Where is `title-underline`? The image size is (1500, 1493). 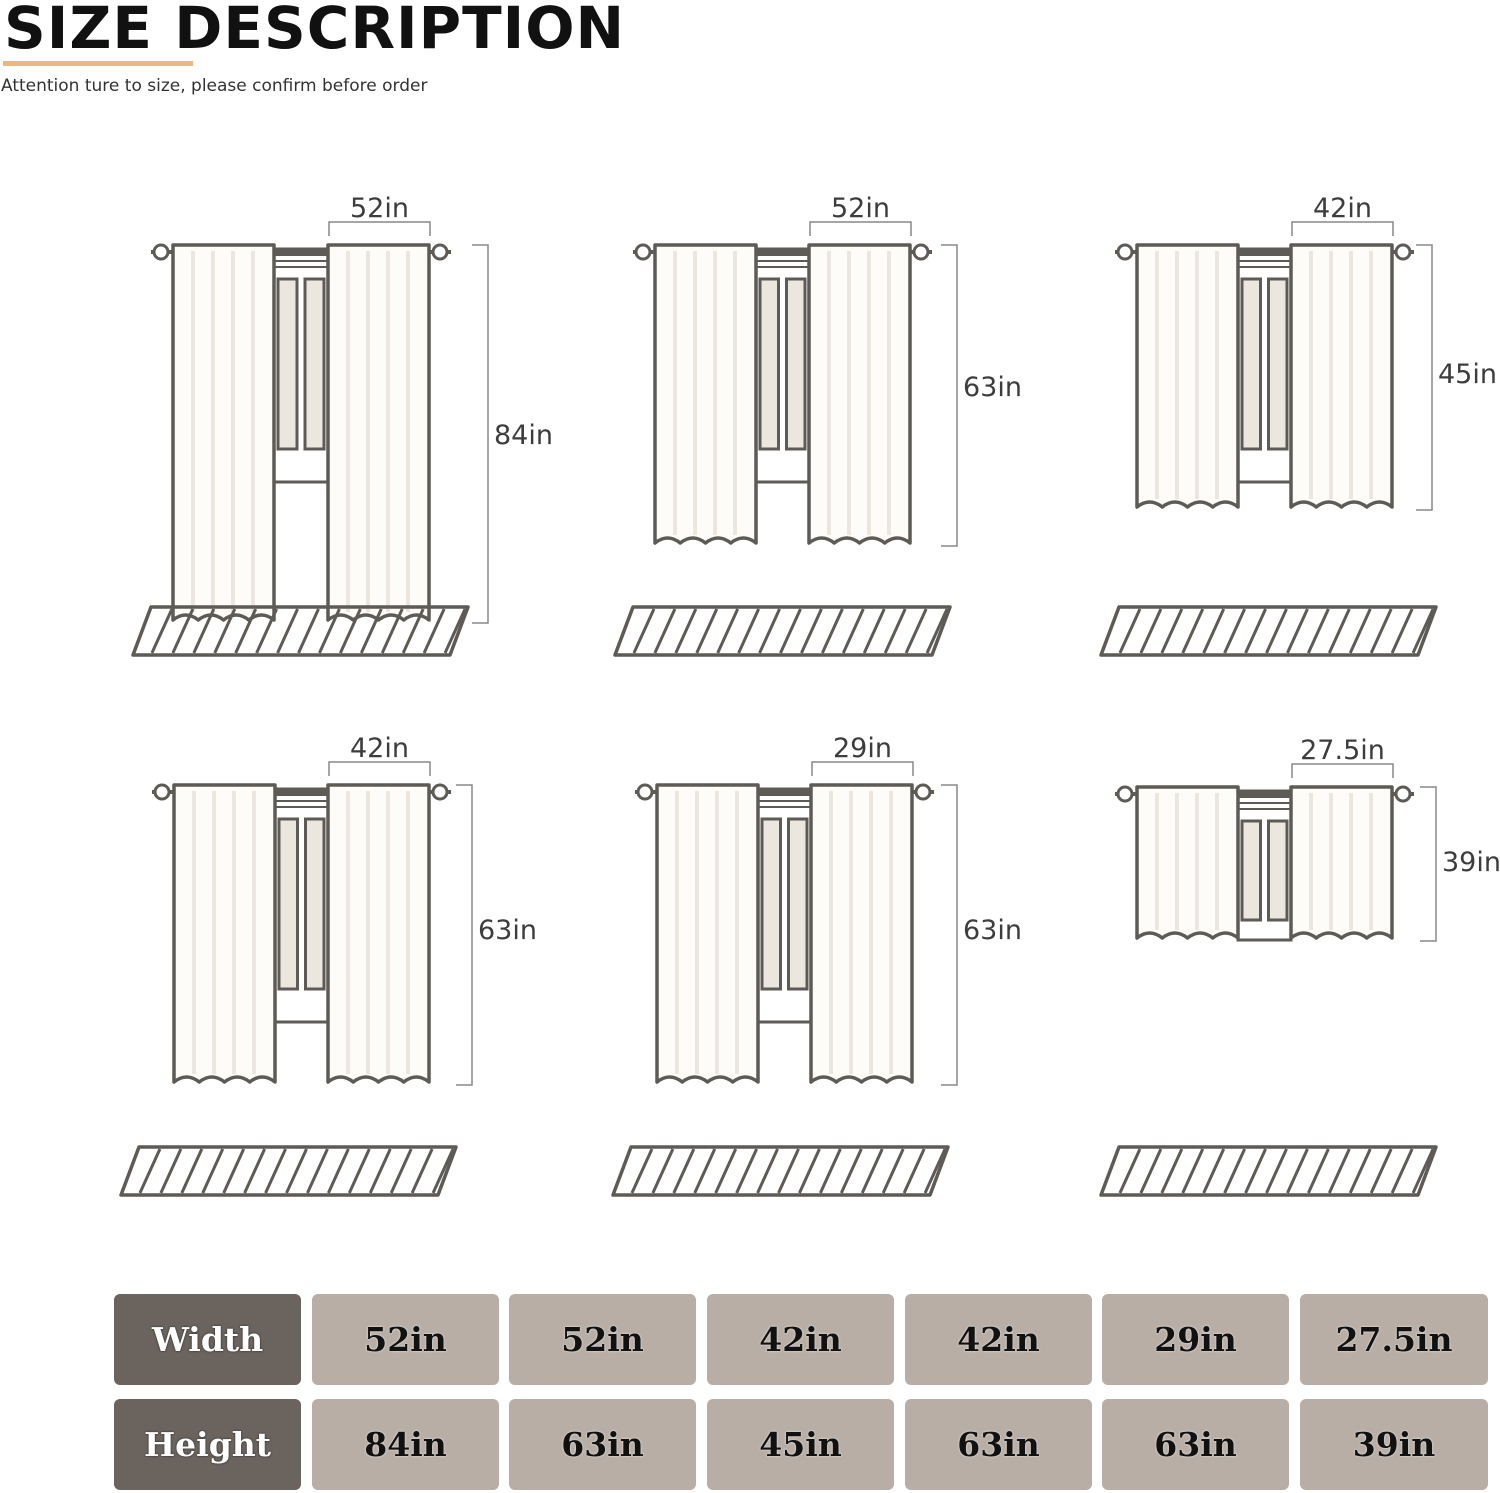
title-underline is located at coordinates (98, 63).